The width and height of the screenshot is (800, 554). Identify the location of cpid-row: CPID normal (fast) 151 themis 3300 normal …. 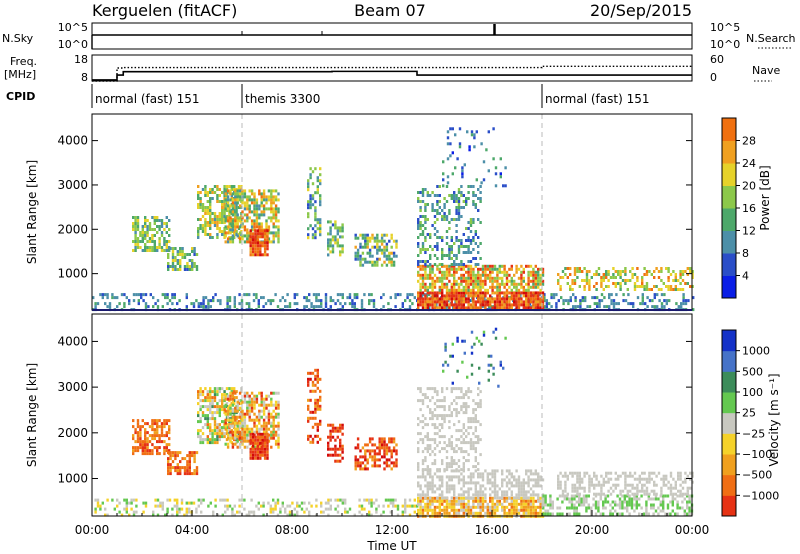
(327, 96).